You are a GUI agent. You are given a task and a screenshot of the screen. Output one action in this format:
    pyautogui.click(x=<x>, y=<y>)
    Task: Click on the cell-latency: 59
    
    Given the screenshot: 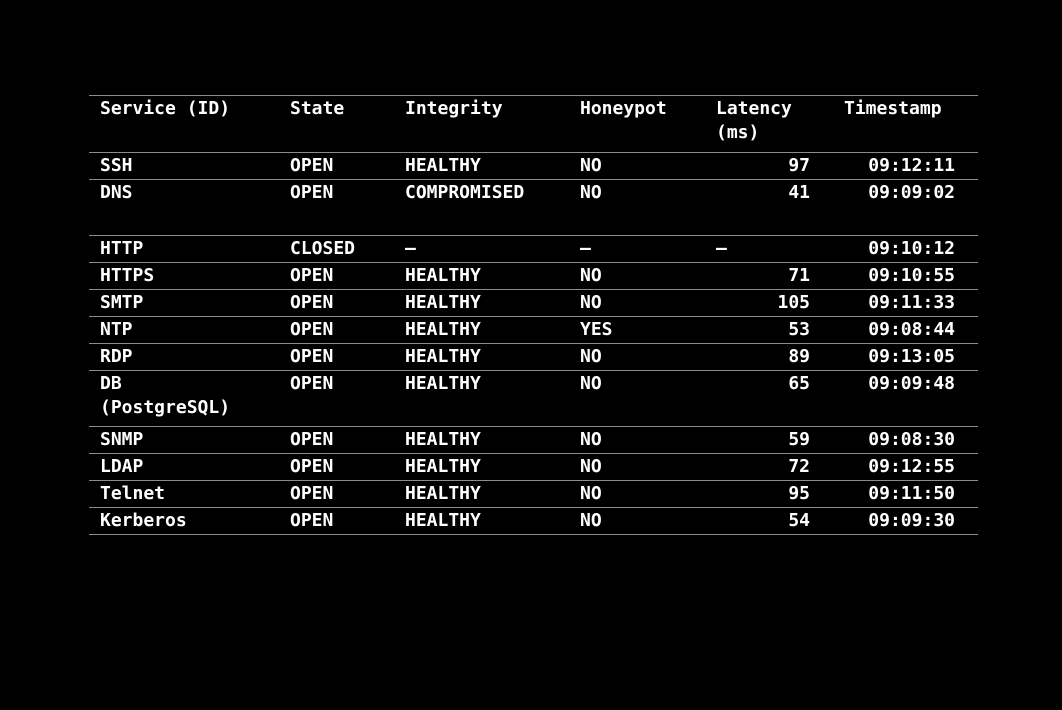 What is the action you would take?
    pyautogui.click(x=799, y=439)
    